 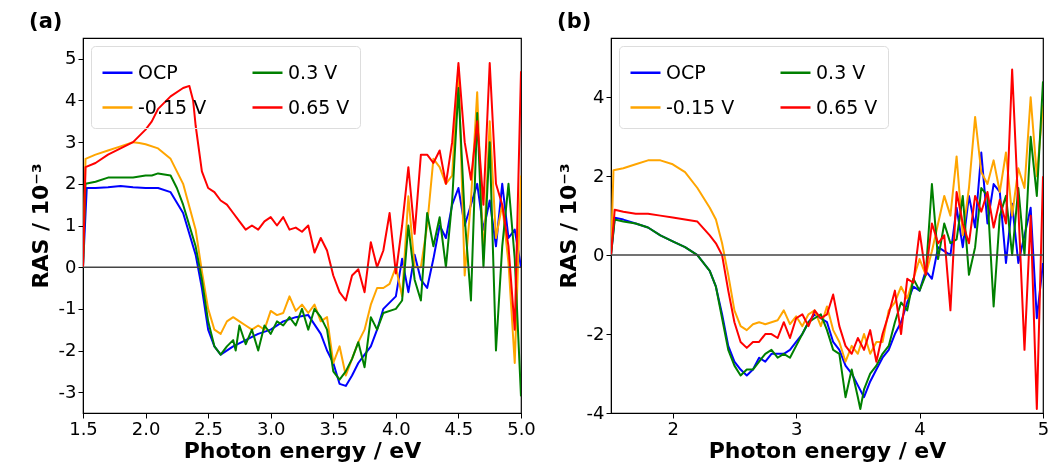 I want to click on y-tick-label: 5, so click(x=71, y=58).